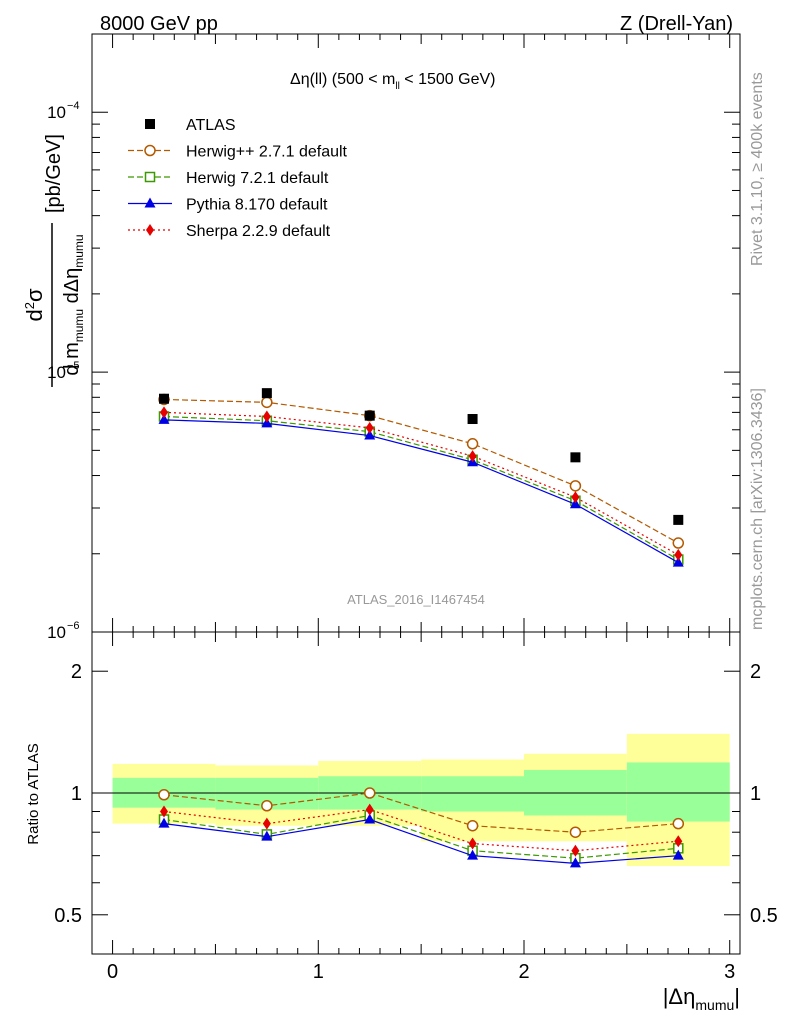  What do you see at coordinates (34, 304) in the screenshot?
I see `ylabel-numerator: d2σ` at bounding box center [34, 304].